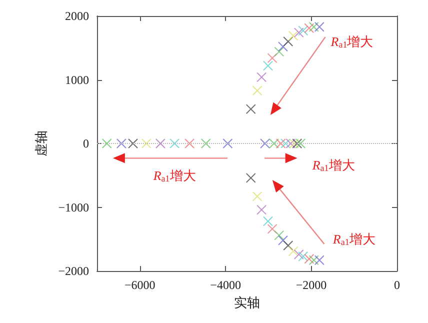 This screenshot has width=428, height=323. Describe the element at coordinates (140, 285) in the screenshot. I see `x-tick-label: −6000` at that location.